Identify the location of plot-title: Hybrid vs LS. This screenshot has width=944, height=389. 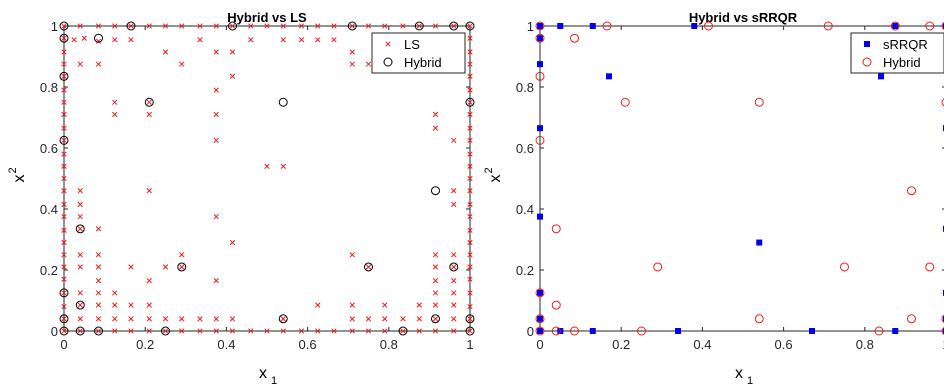
(267, 17).